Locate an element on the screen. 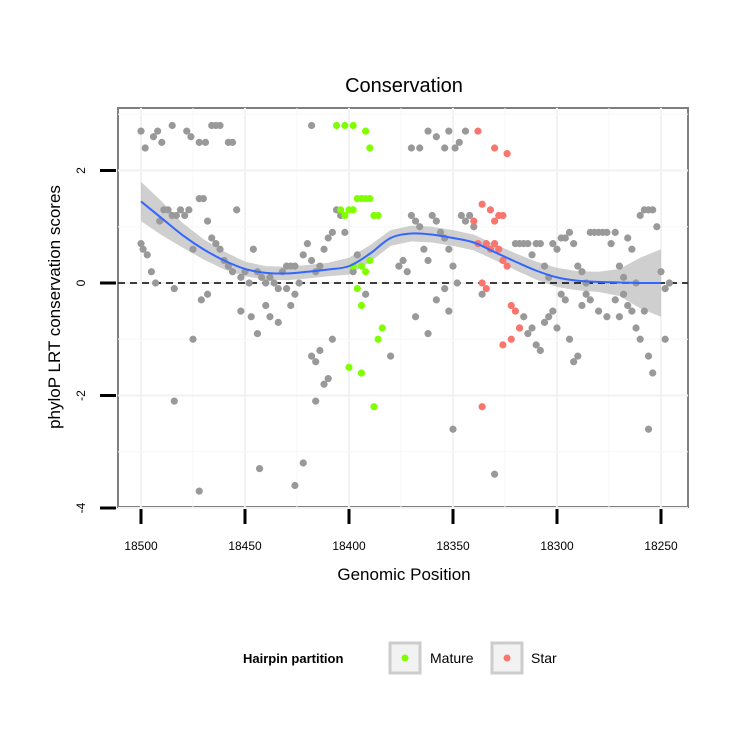 The image size is (750, 750). y-tick-label: -2 is located at coordinates (81, 395).